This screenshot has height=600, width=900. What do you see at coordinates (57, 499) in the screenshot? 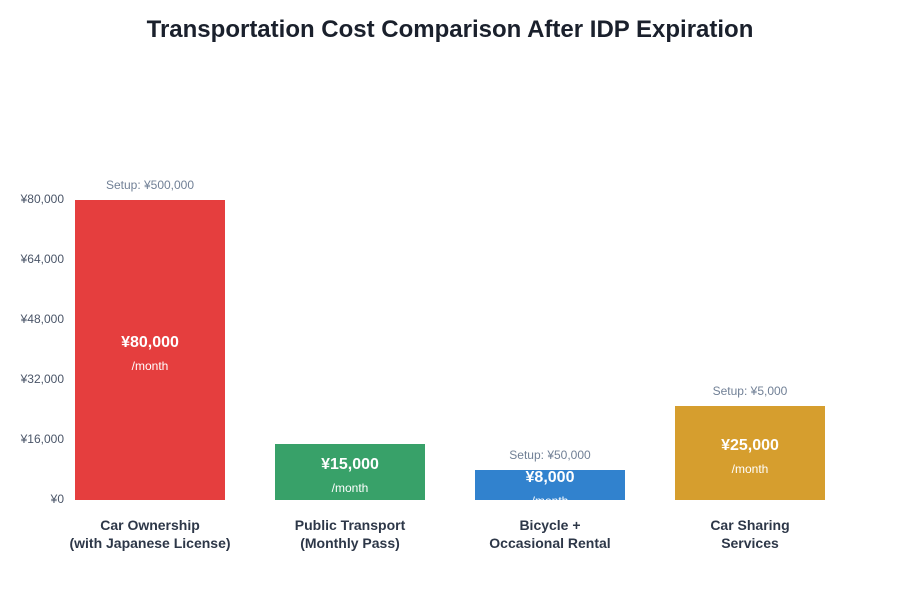
I see `y-tick-label: ¥0` at bounding box center [57, 499].